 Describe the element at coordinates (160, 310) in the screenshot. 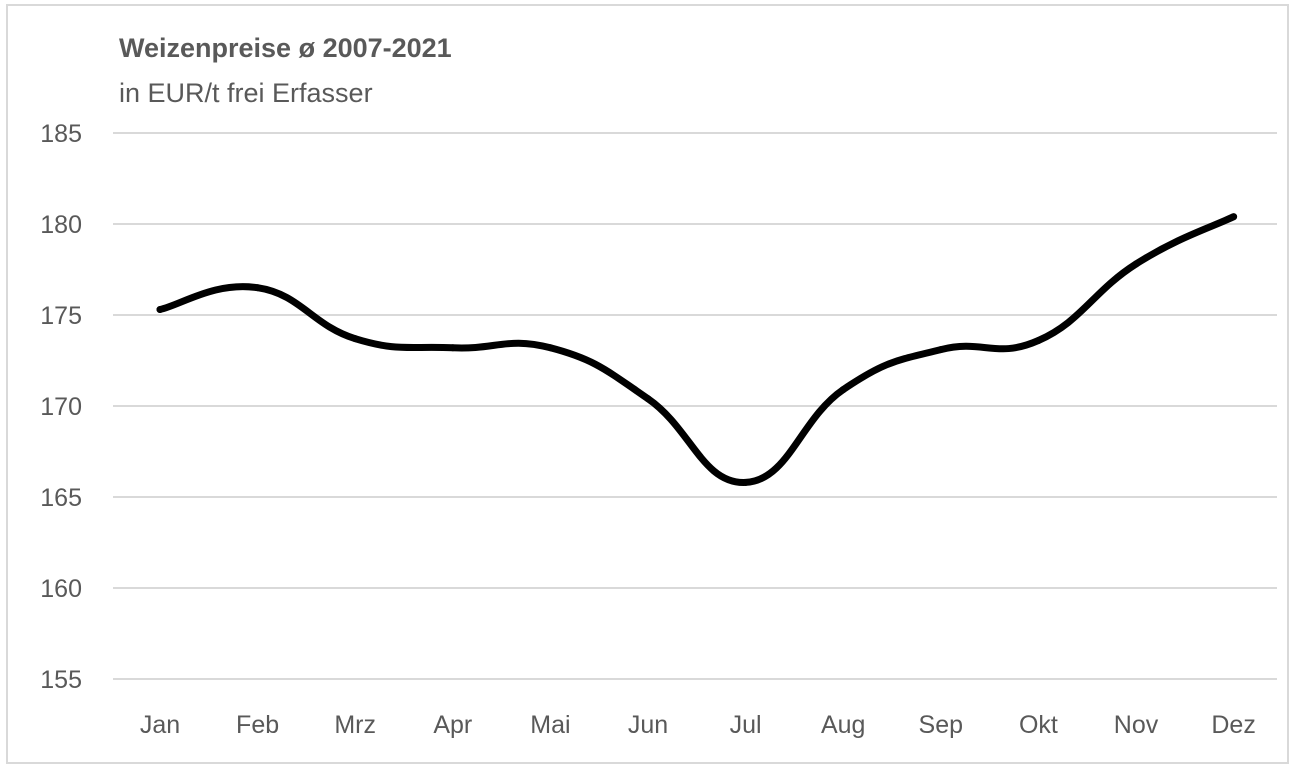

I see `data-point-jan` at that location.